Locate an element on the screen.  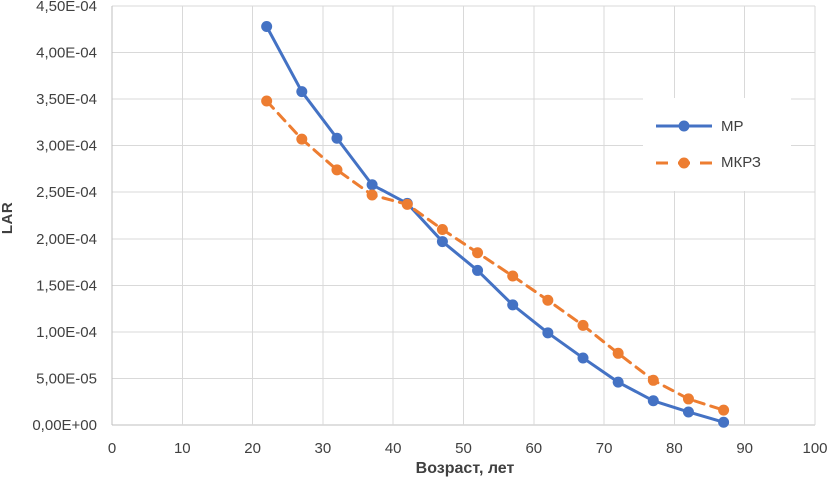
y-tick-label: 4,50E-04 is located at coordinates (66, 7).